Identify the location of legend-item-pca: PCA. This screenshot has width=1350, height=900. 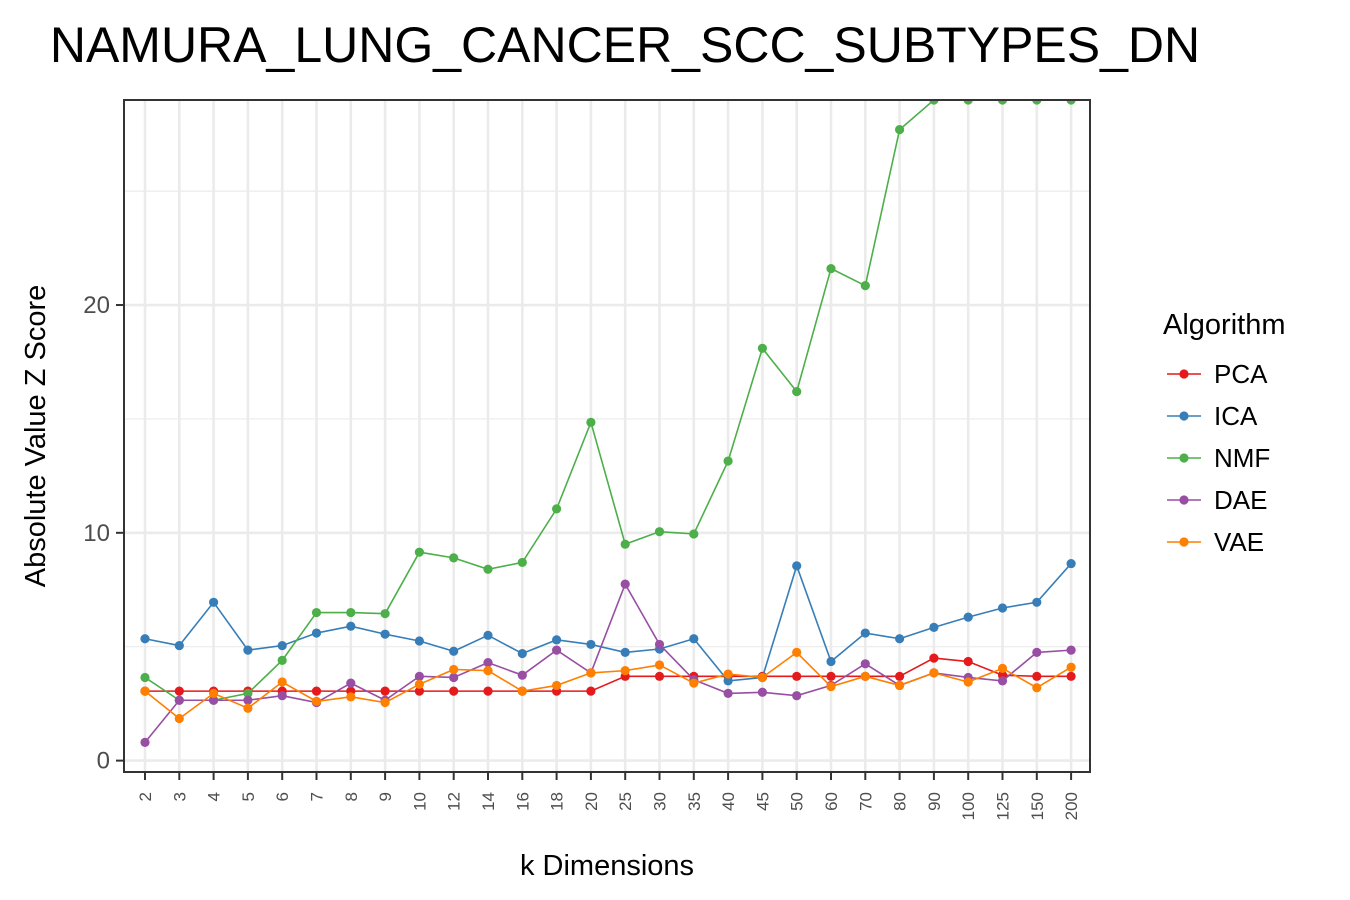
(1217, 374).